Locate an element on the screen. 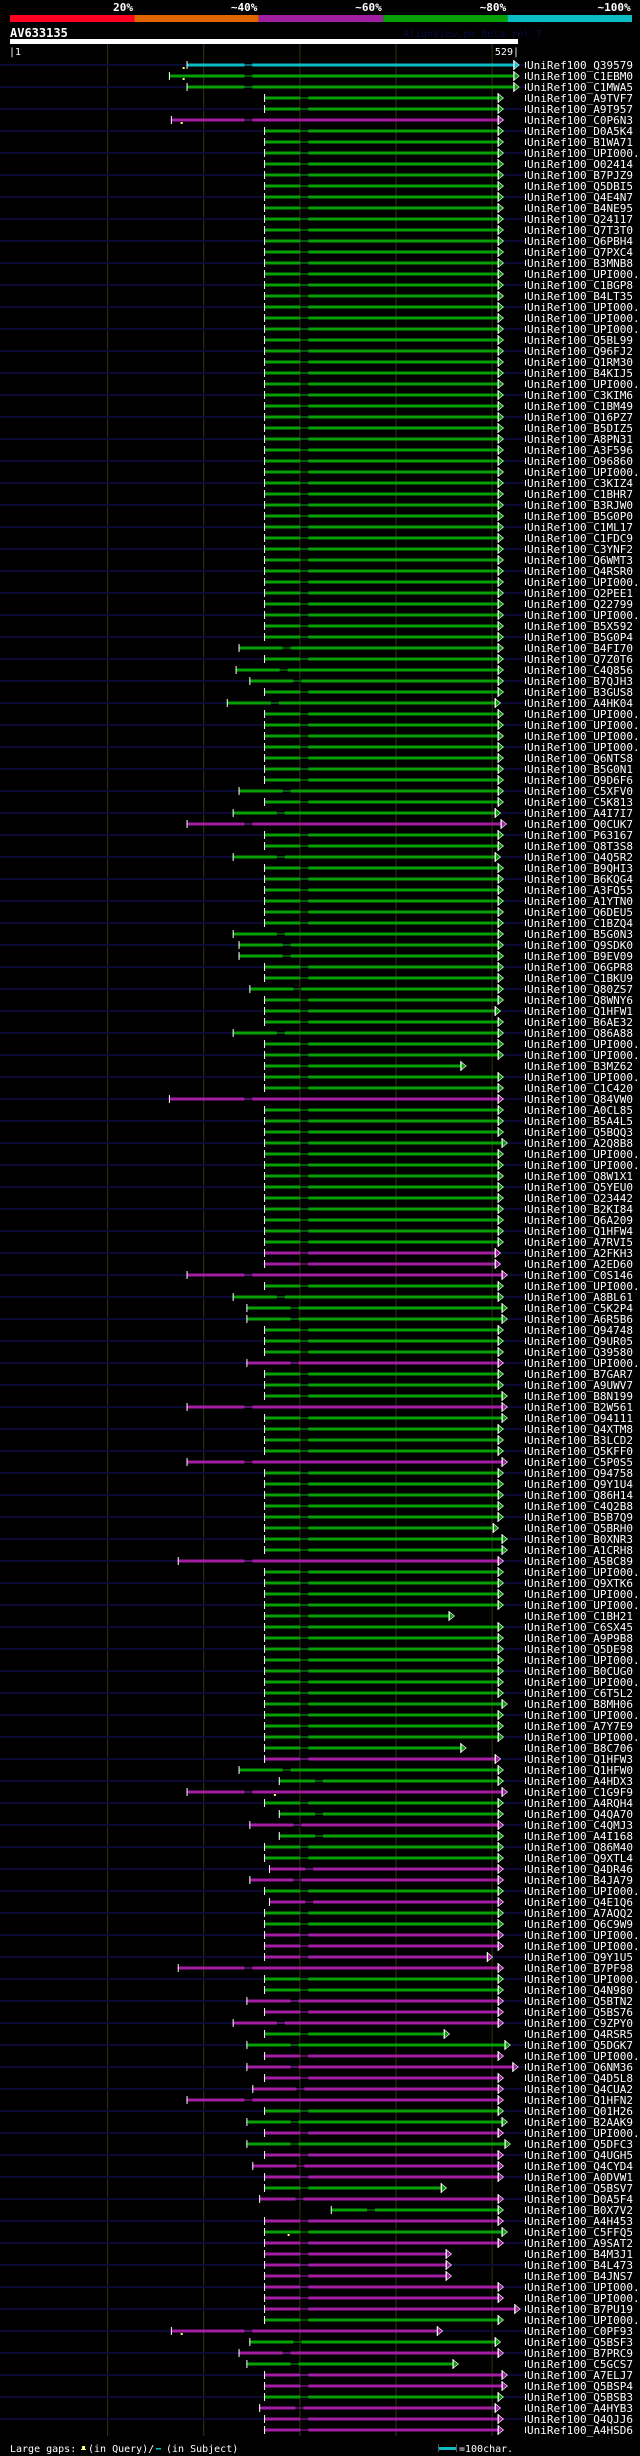 The height and width of the screenshot is (2456, 640). hit-label: UniRef100_C4QMJ3 is located at coordinates (580, 1825).